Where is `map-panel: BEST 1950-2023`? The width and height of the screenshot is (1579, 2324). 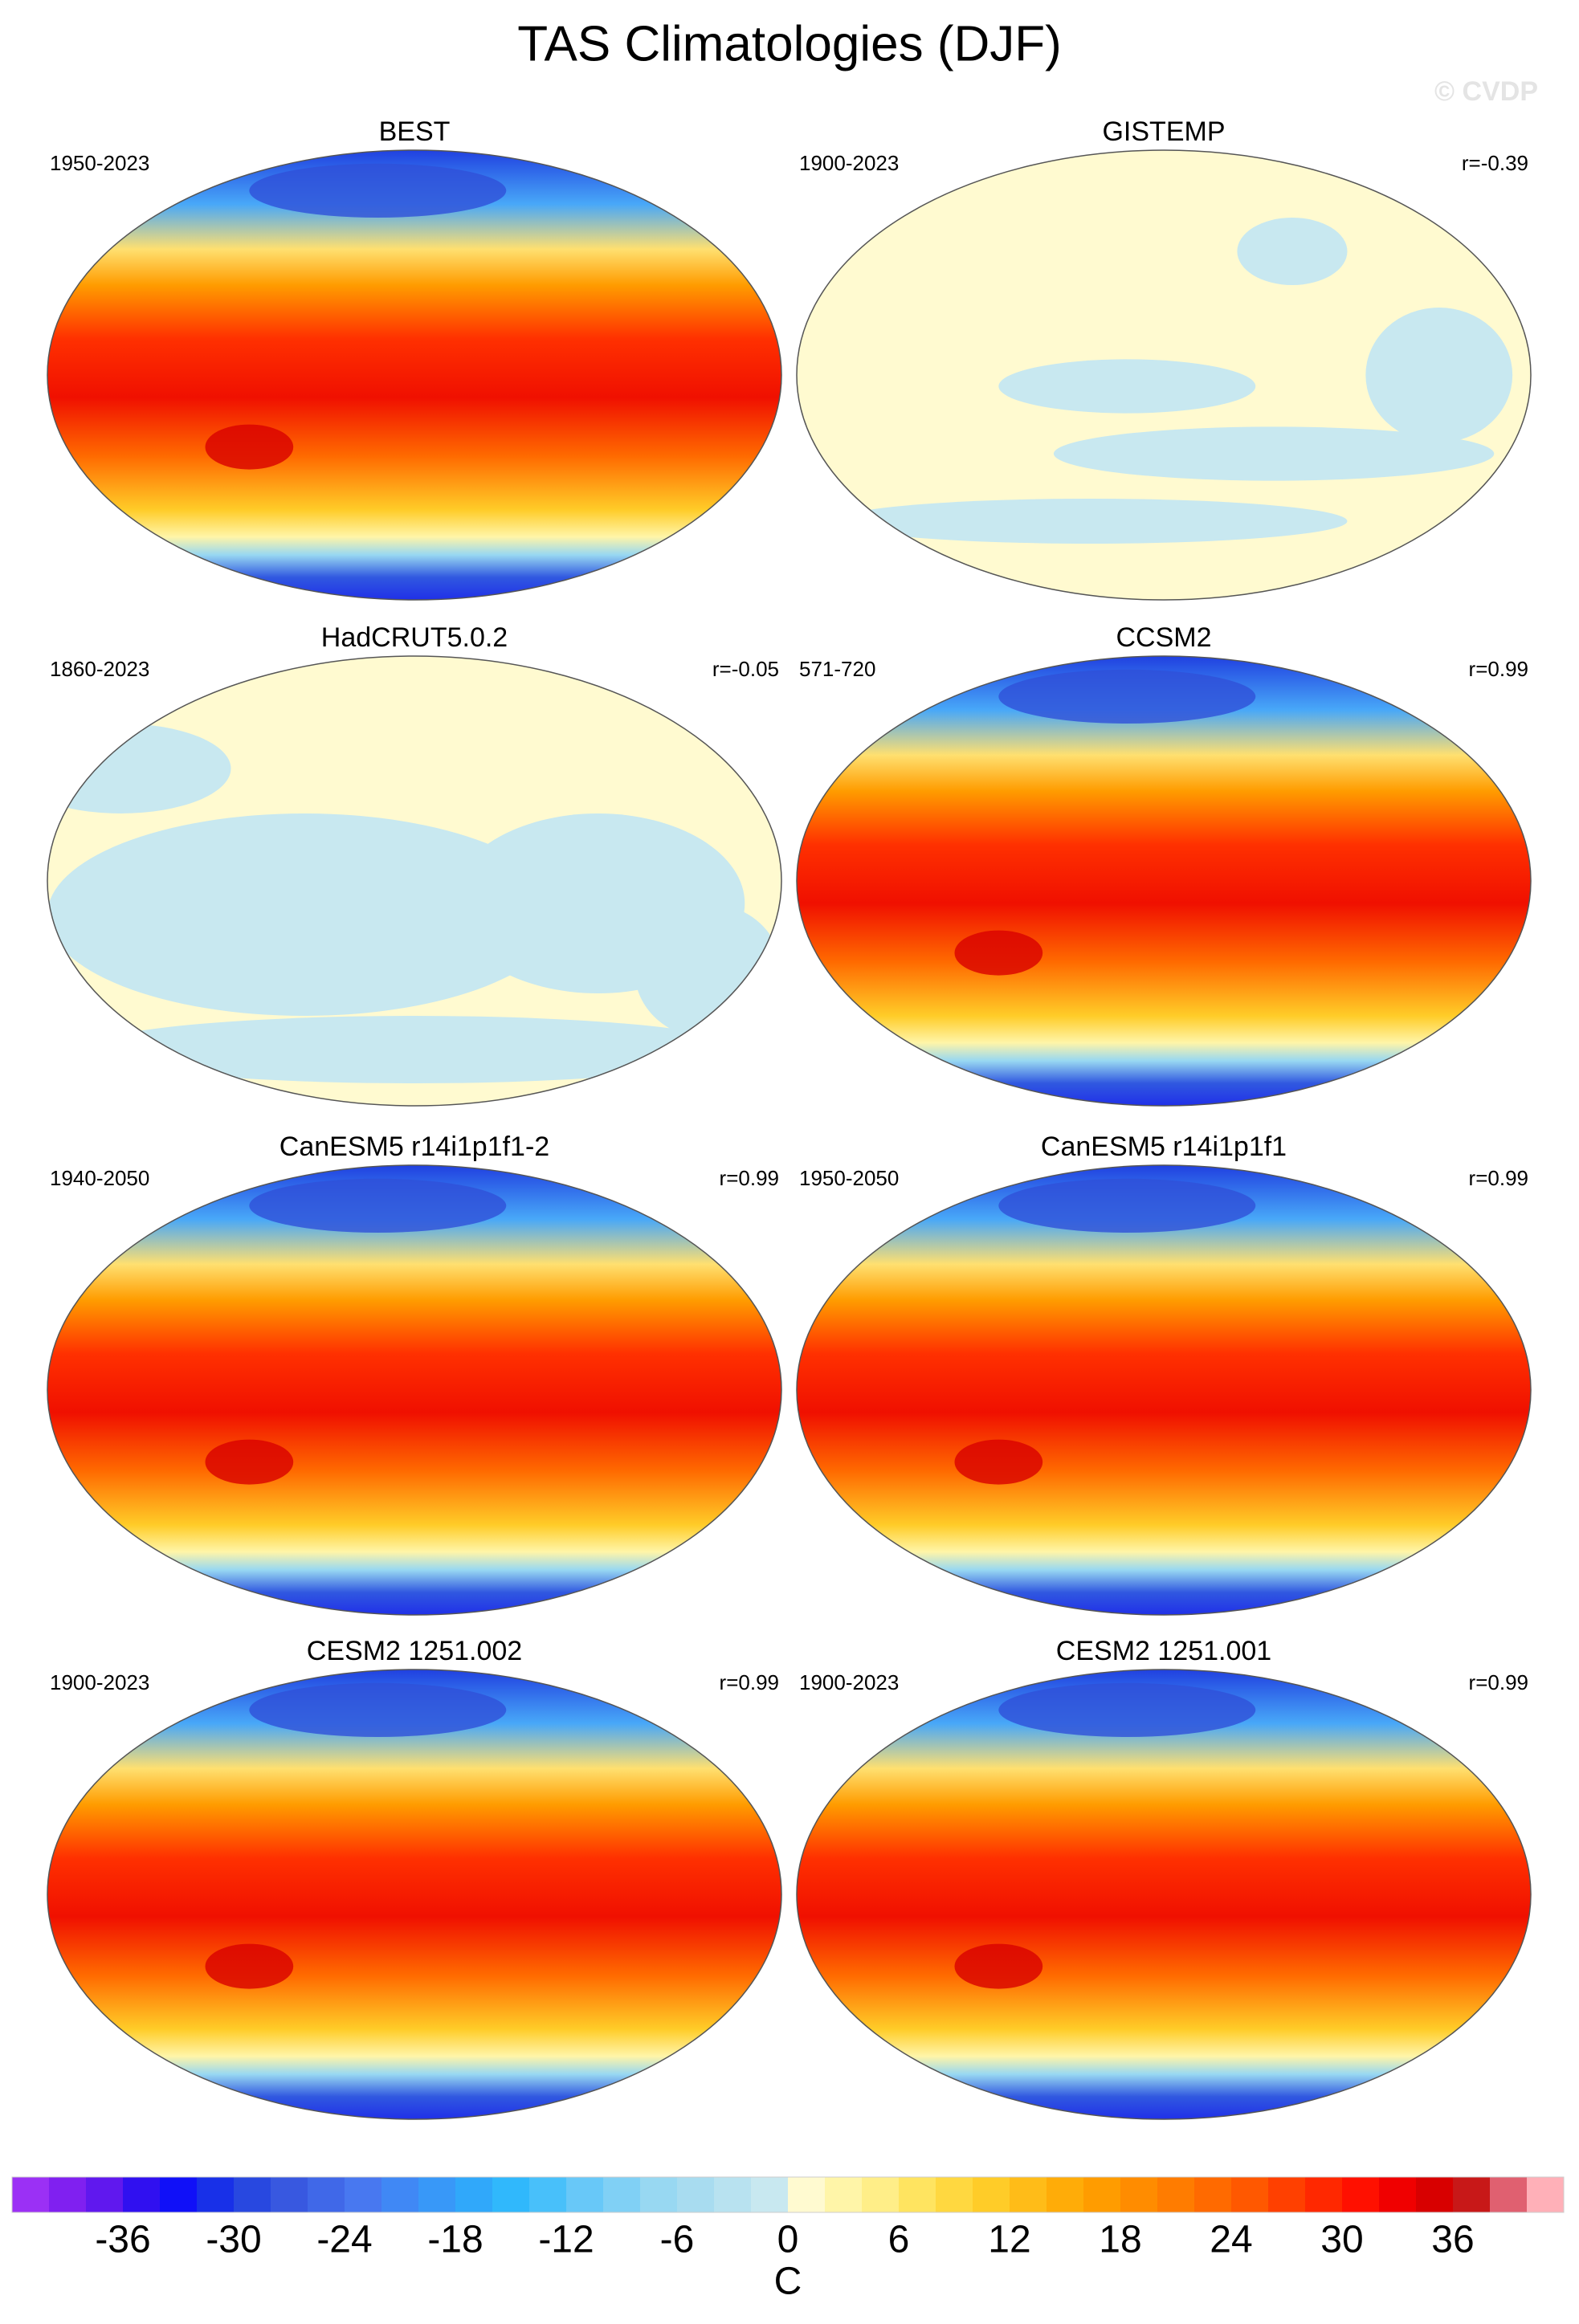 map-panel: BEST 1950-2023 is located at coordinates (414, 359).